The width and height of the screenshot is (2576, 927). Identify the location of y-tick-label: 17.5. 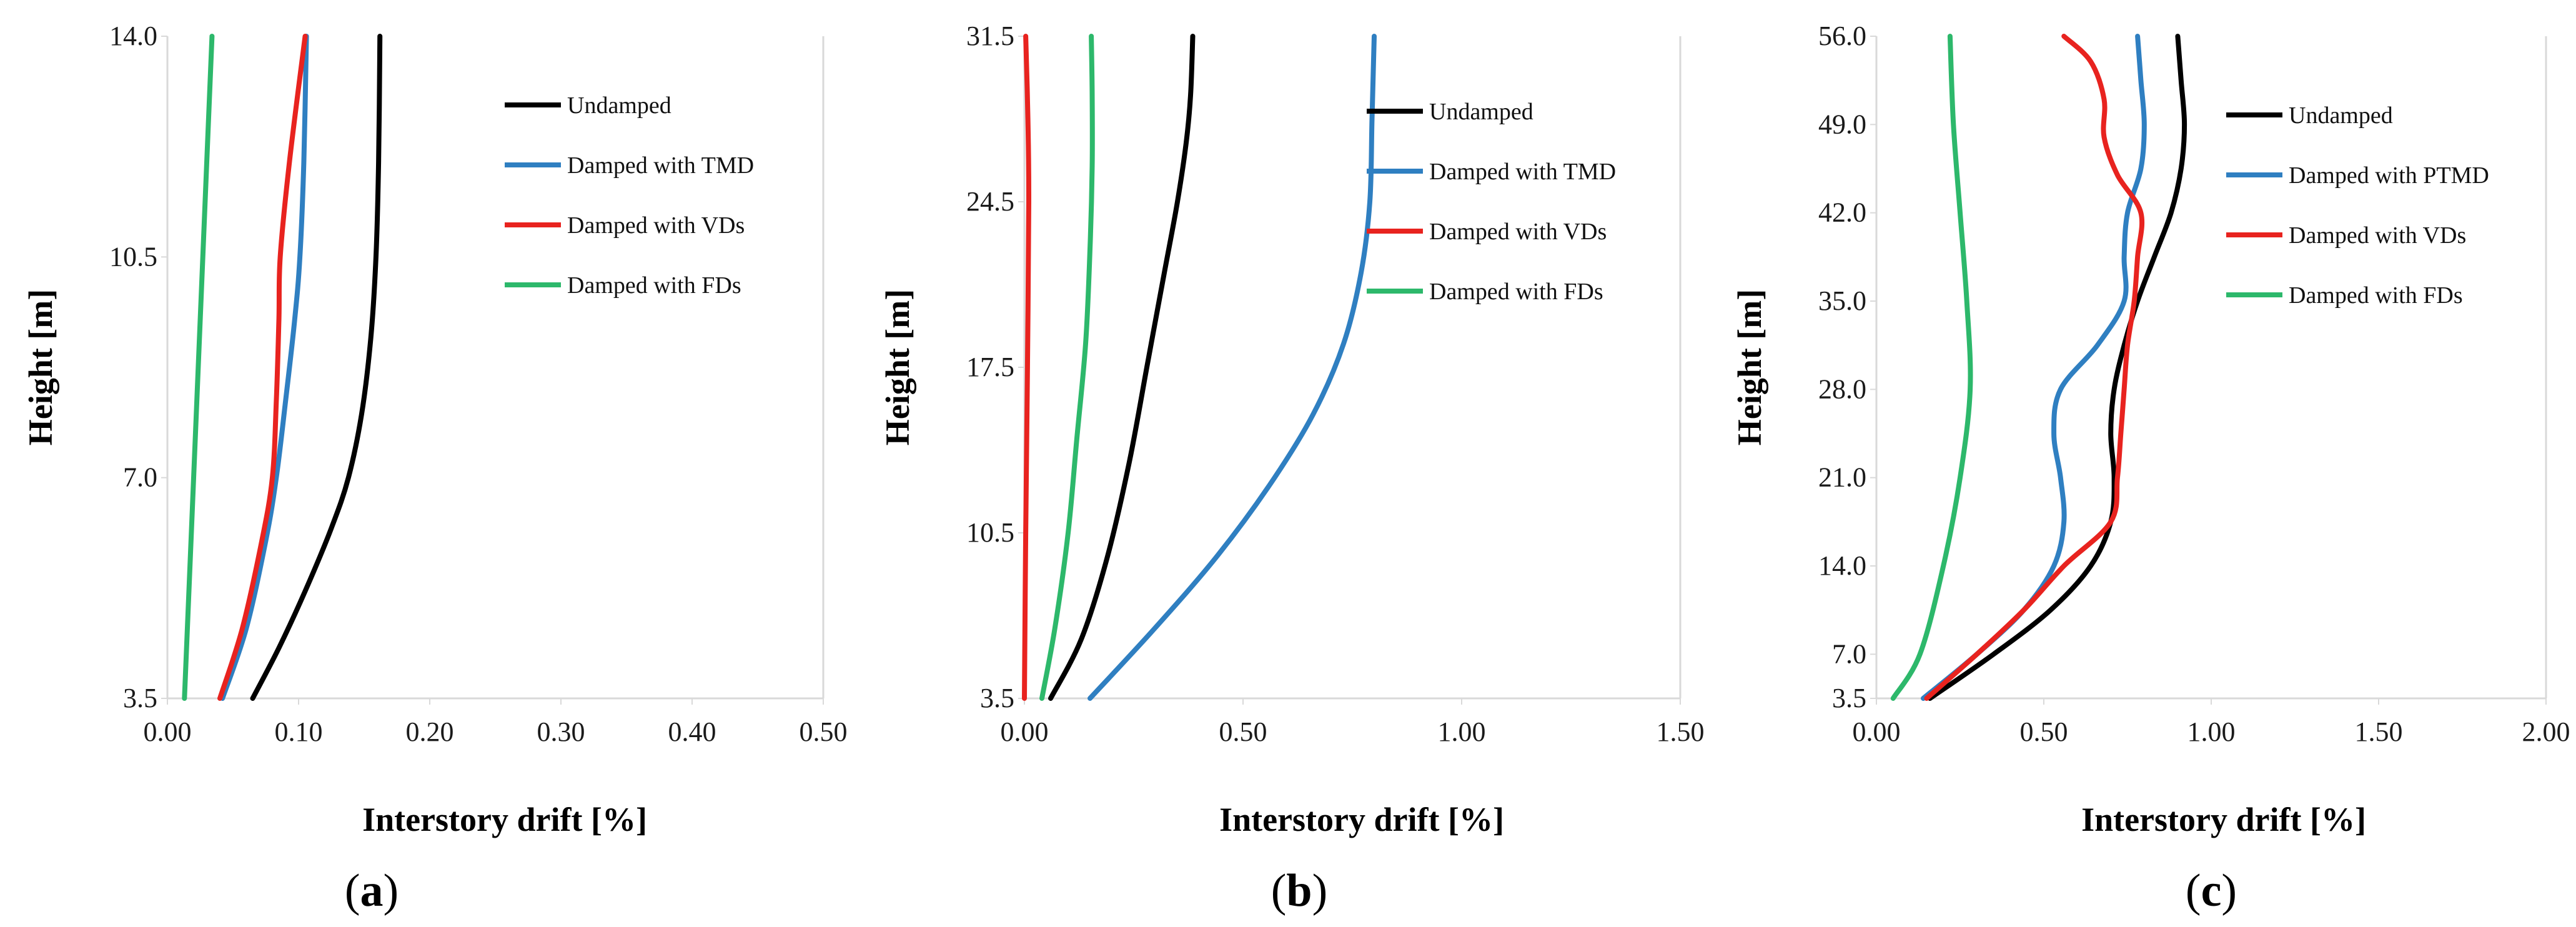
(990, 367).